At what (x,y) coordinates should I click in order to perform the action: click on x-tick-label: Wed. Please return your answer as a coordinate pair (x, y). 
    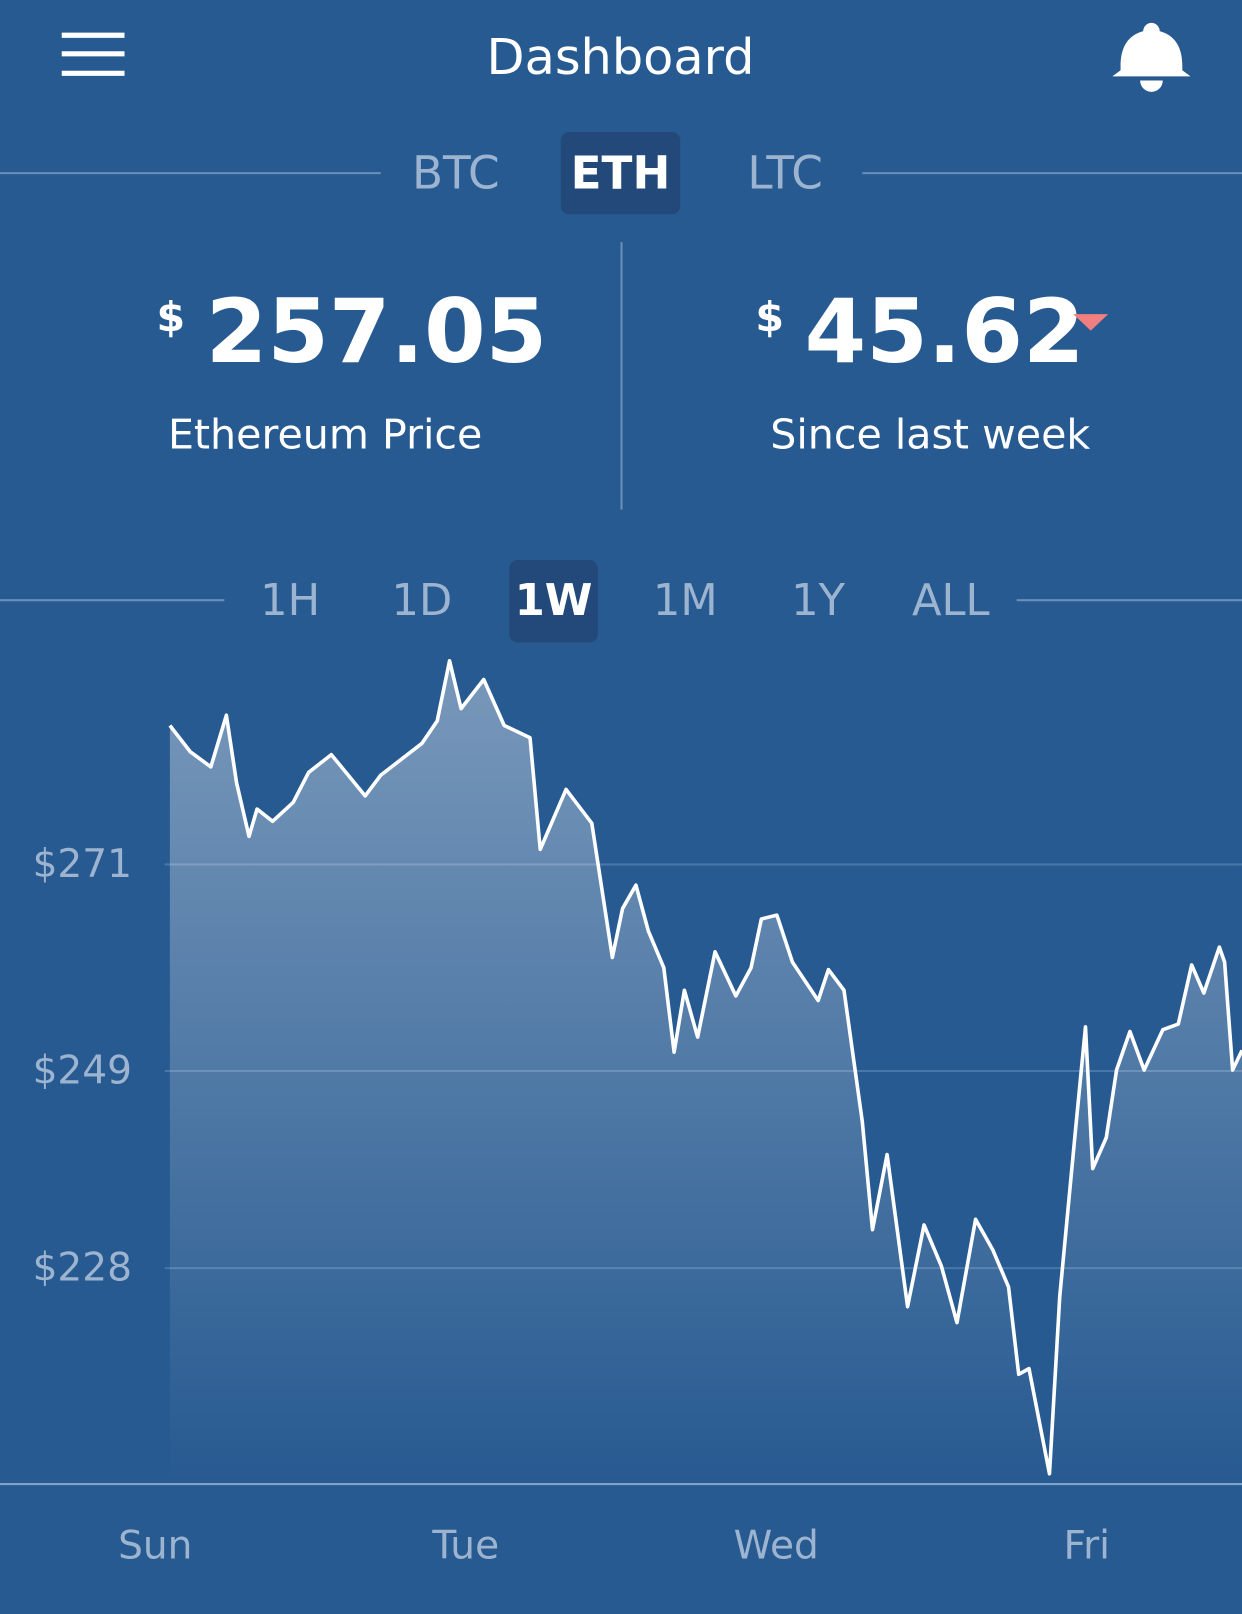
    Looking at the image, I should click on (776, 1545).